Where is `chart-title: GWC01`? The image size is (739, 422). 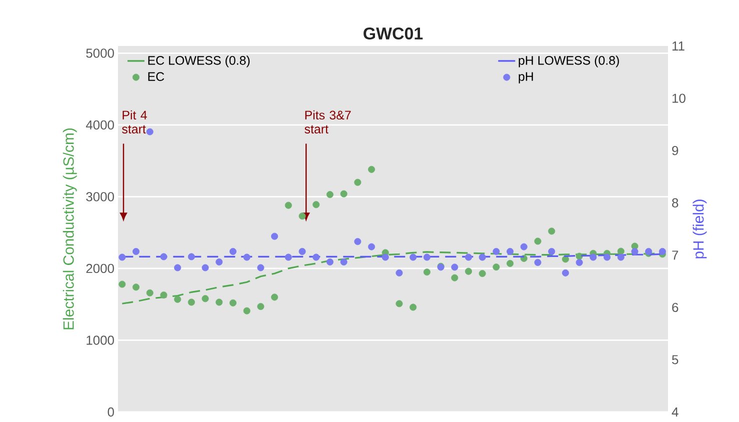
chart-title: GWC01 is located at coordinates (393, 34).